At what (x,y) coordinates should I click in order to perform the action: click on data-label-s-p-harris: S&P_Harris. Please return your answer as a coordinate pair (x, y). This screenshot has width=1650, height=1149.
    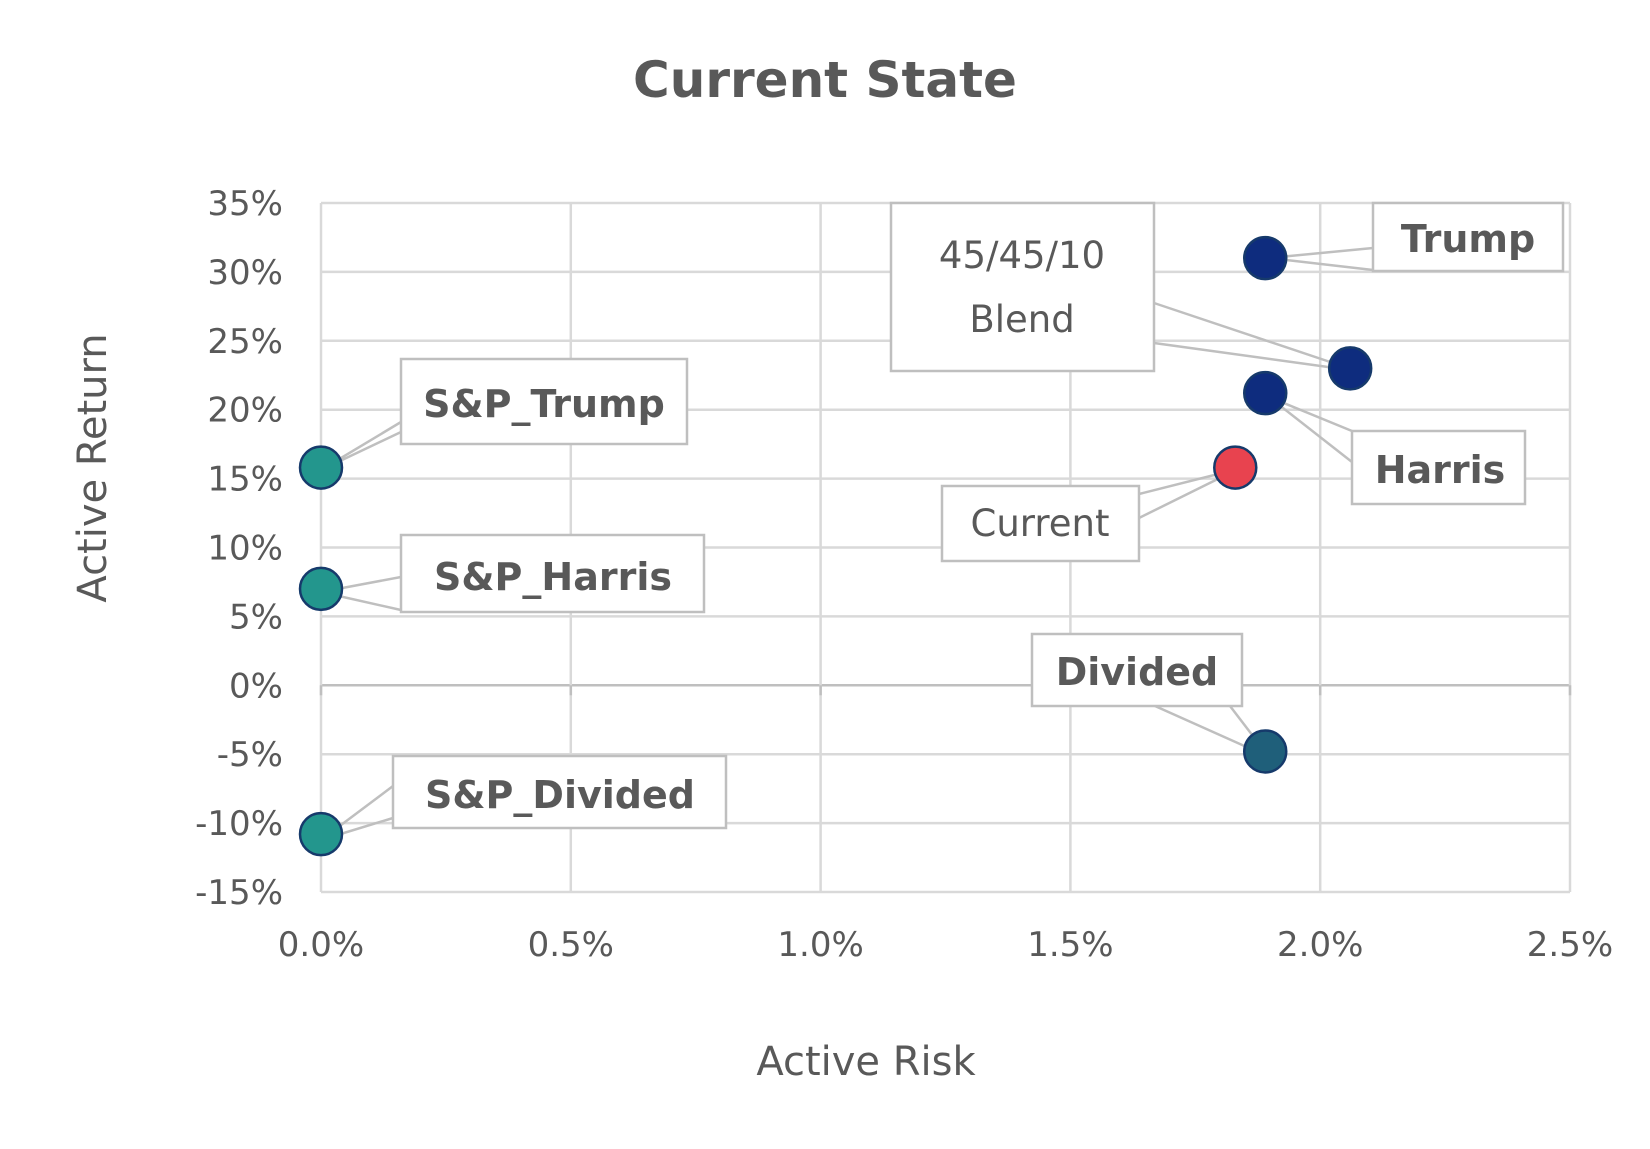
    Looking at the image, I should click on (553, 577).